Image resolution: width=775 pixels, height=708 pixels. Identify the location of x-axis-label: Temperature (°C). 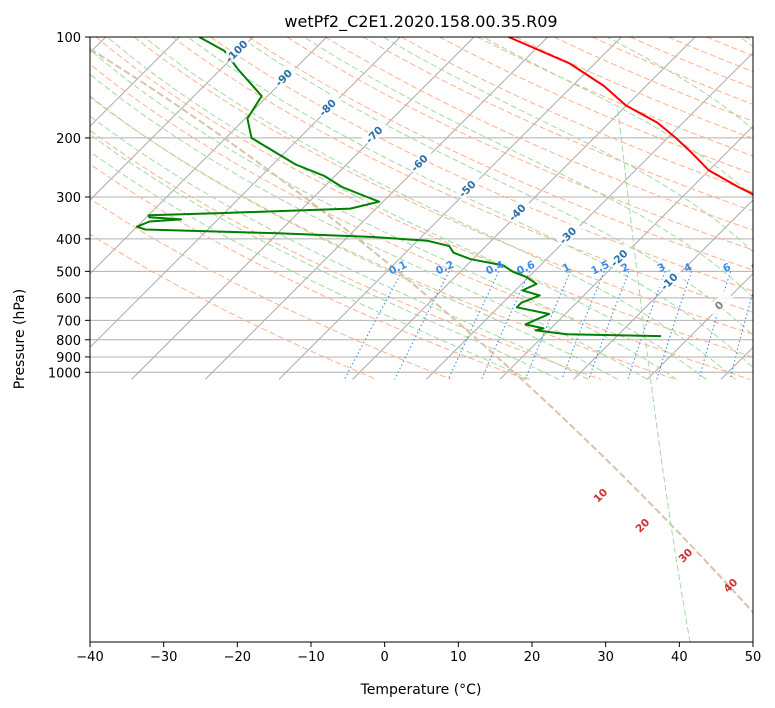
(421, 690).